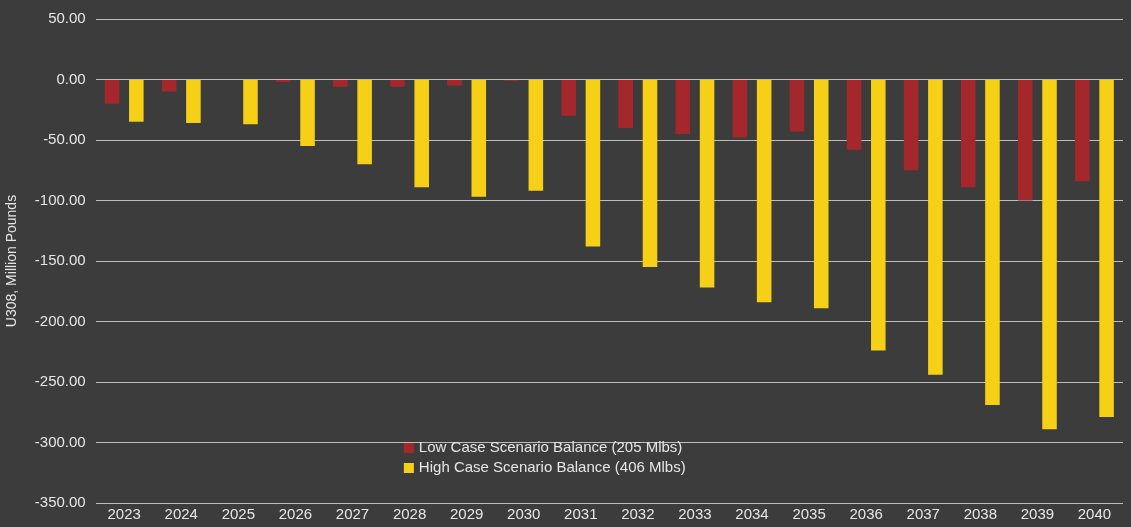 Image resolution: width=1131 pixels, height=527 pixels. I want to click on x-tick-label: 2035, so click(809, 514).